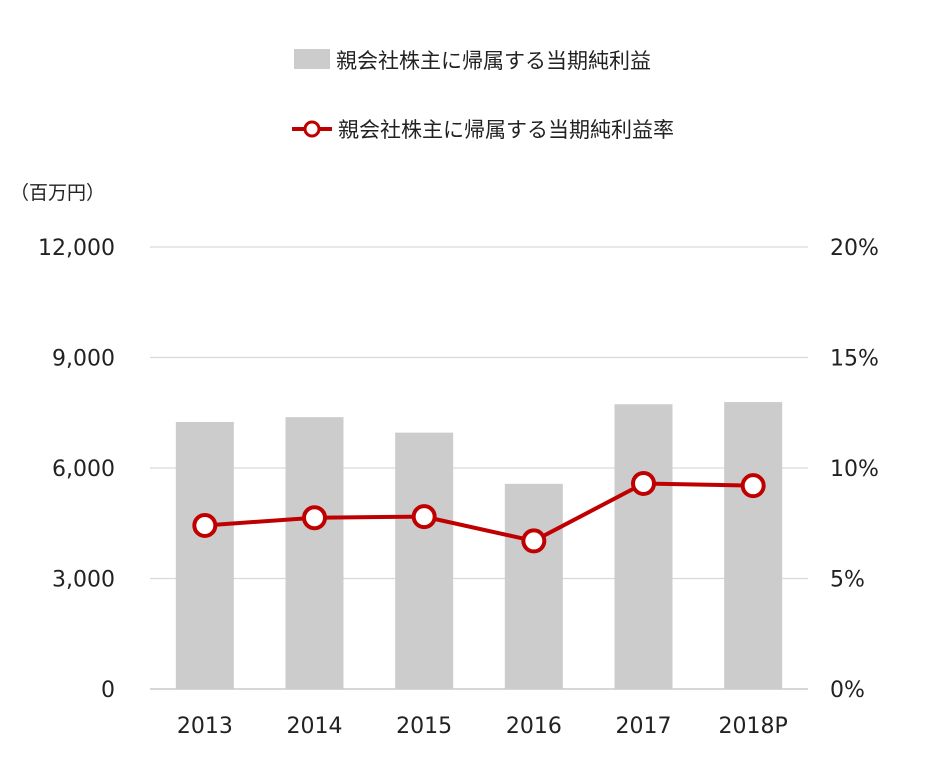 Image resolution: width=943 pixels, height=772 pixels. What do you see at coordinates (424, 726) in the screenshot?
I see `x-tick-label: 2015` at bounding box center [424, 726].